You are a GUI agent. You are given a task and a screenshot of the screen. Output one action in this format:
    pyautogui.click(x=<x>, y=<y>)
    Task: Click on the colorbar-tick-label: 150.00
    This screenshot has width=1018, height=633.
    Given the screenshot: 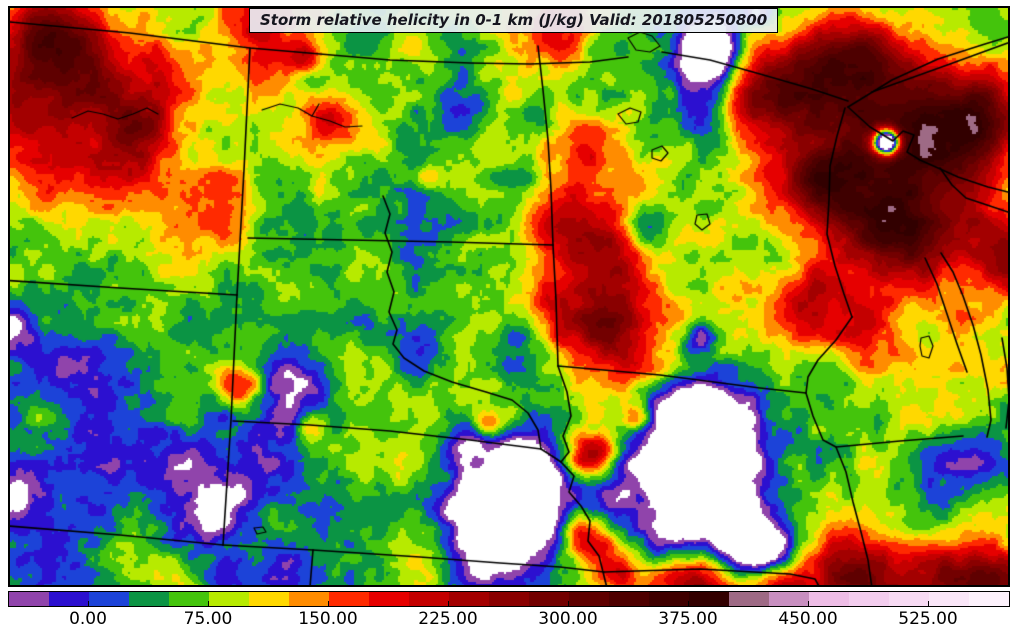 What is the action you would take?
    pyautogui.click(x=328, y=619)
    